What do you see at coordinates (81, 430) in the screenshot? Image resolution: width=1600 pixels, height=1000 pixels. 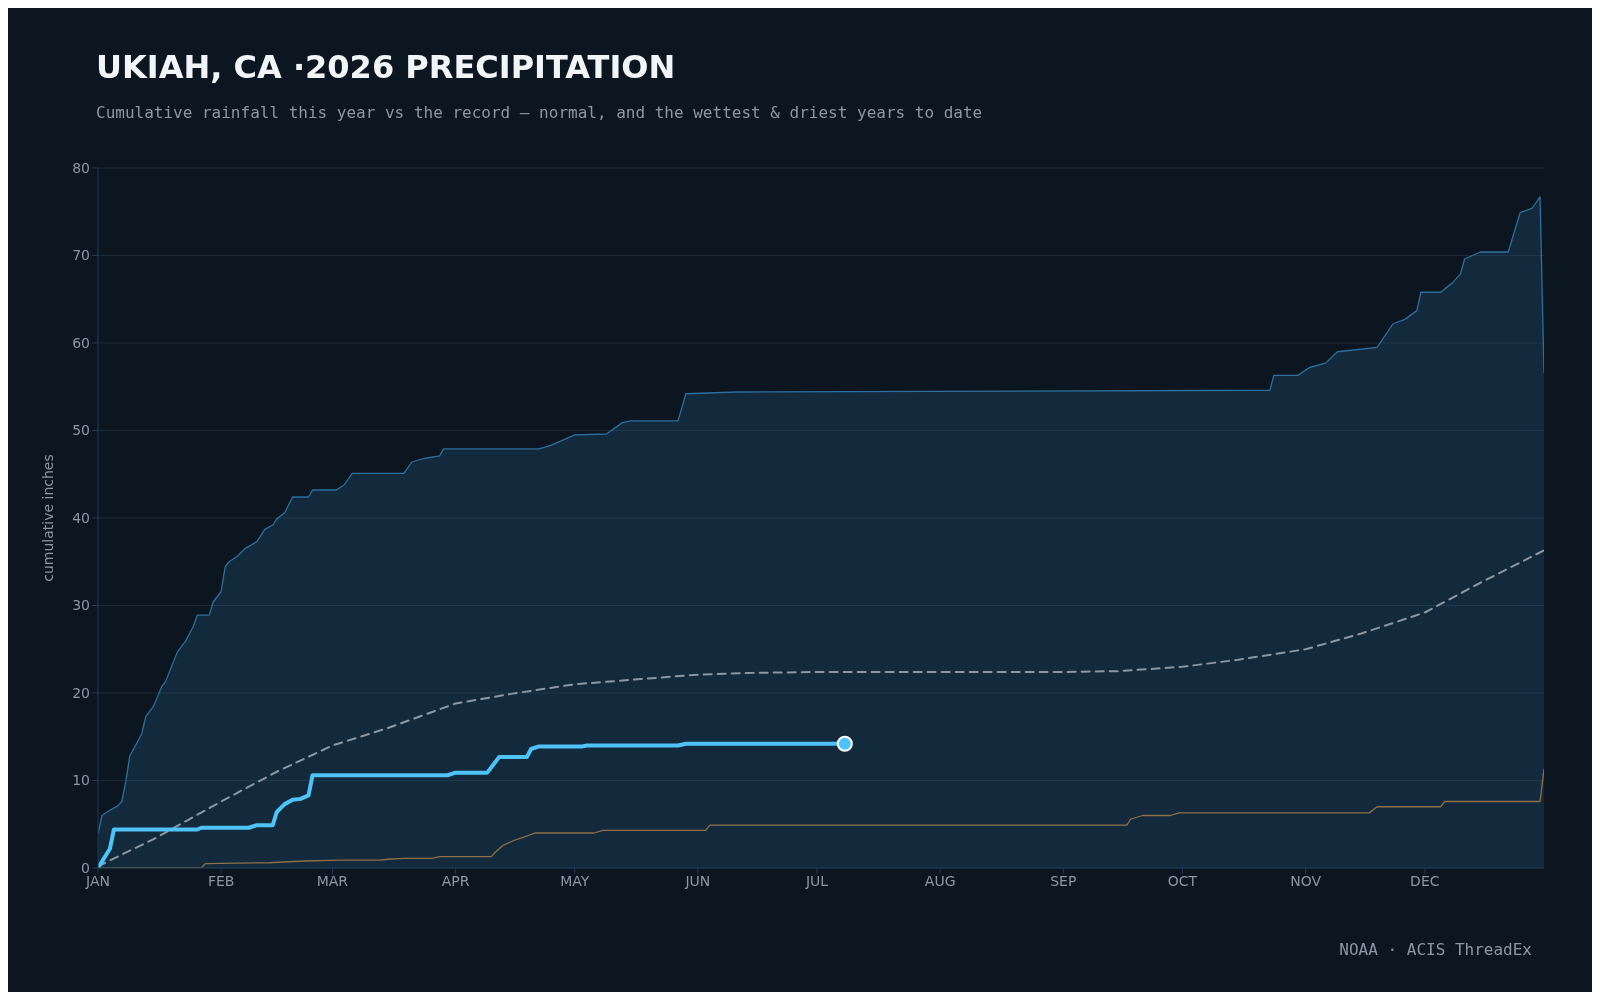 I see `y-tick-label: 50` at bounding box center [81, 430].